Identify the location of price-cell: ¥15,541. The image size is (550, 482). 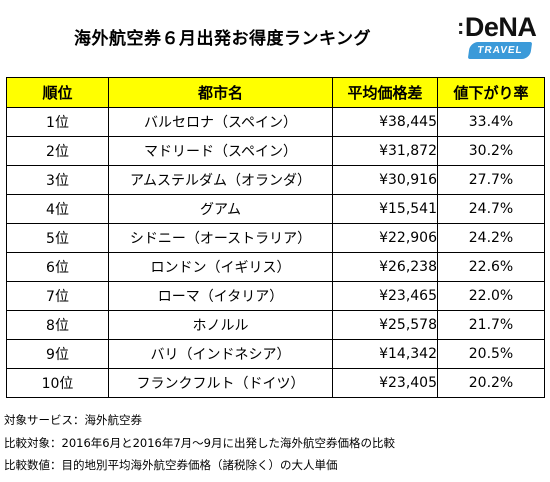
(385, 209).